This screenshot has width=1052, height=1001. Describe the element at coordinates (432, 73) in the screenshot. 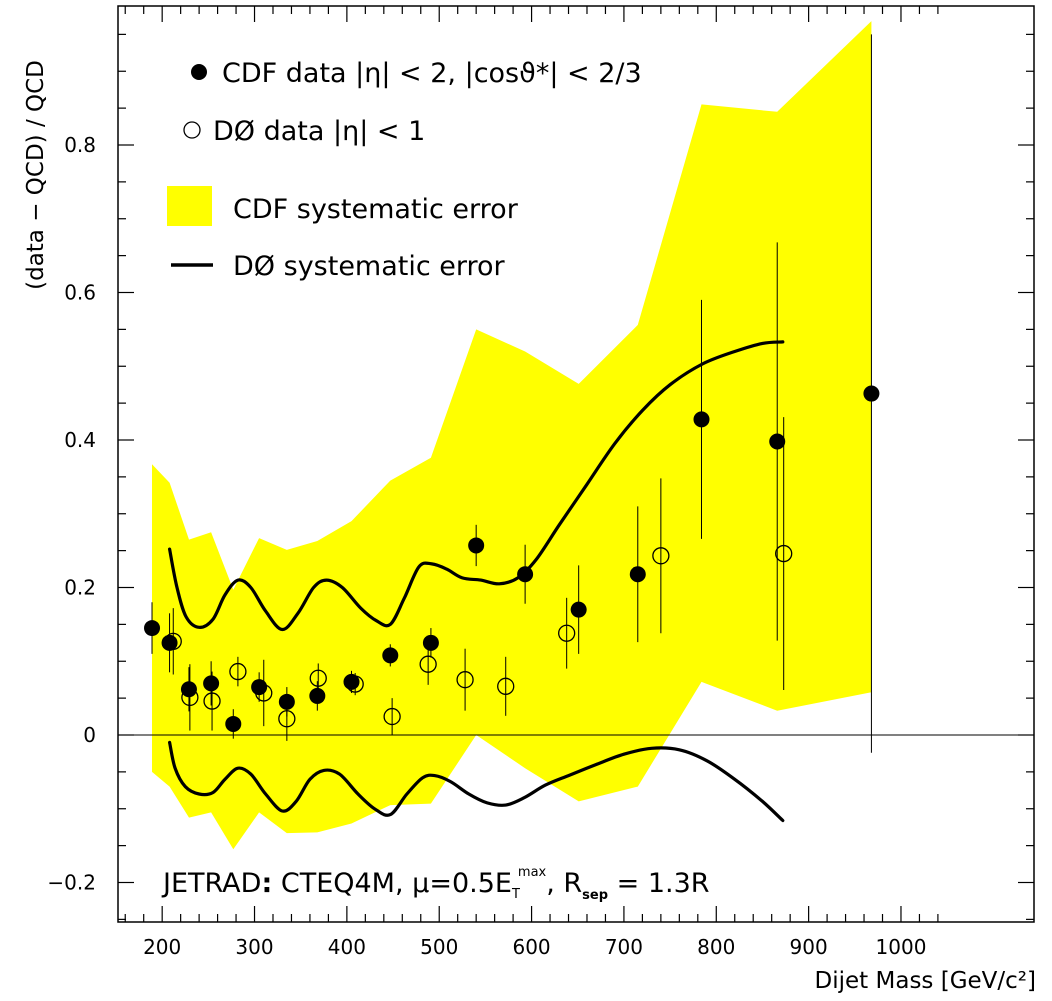

I see `legend-cdf-label: CDF data |η| < 2, |cosϑ*| < 2/3` at that location.